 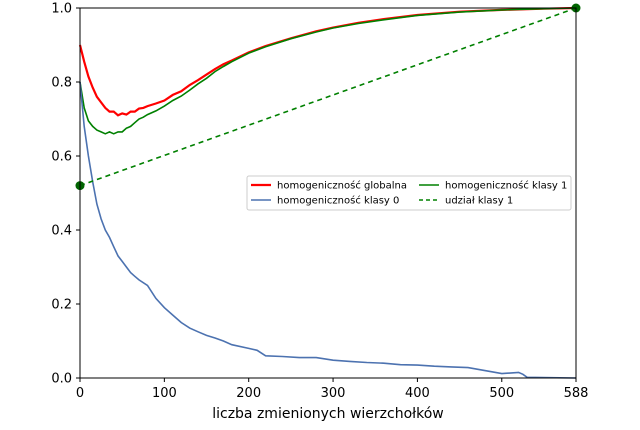 What do you see at coordinates (479, 201) in the screenshot?
I see `legend-label-4: udział klasy 1` at bounding box center [479, 201].